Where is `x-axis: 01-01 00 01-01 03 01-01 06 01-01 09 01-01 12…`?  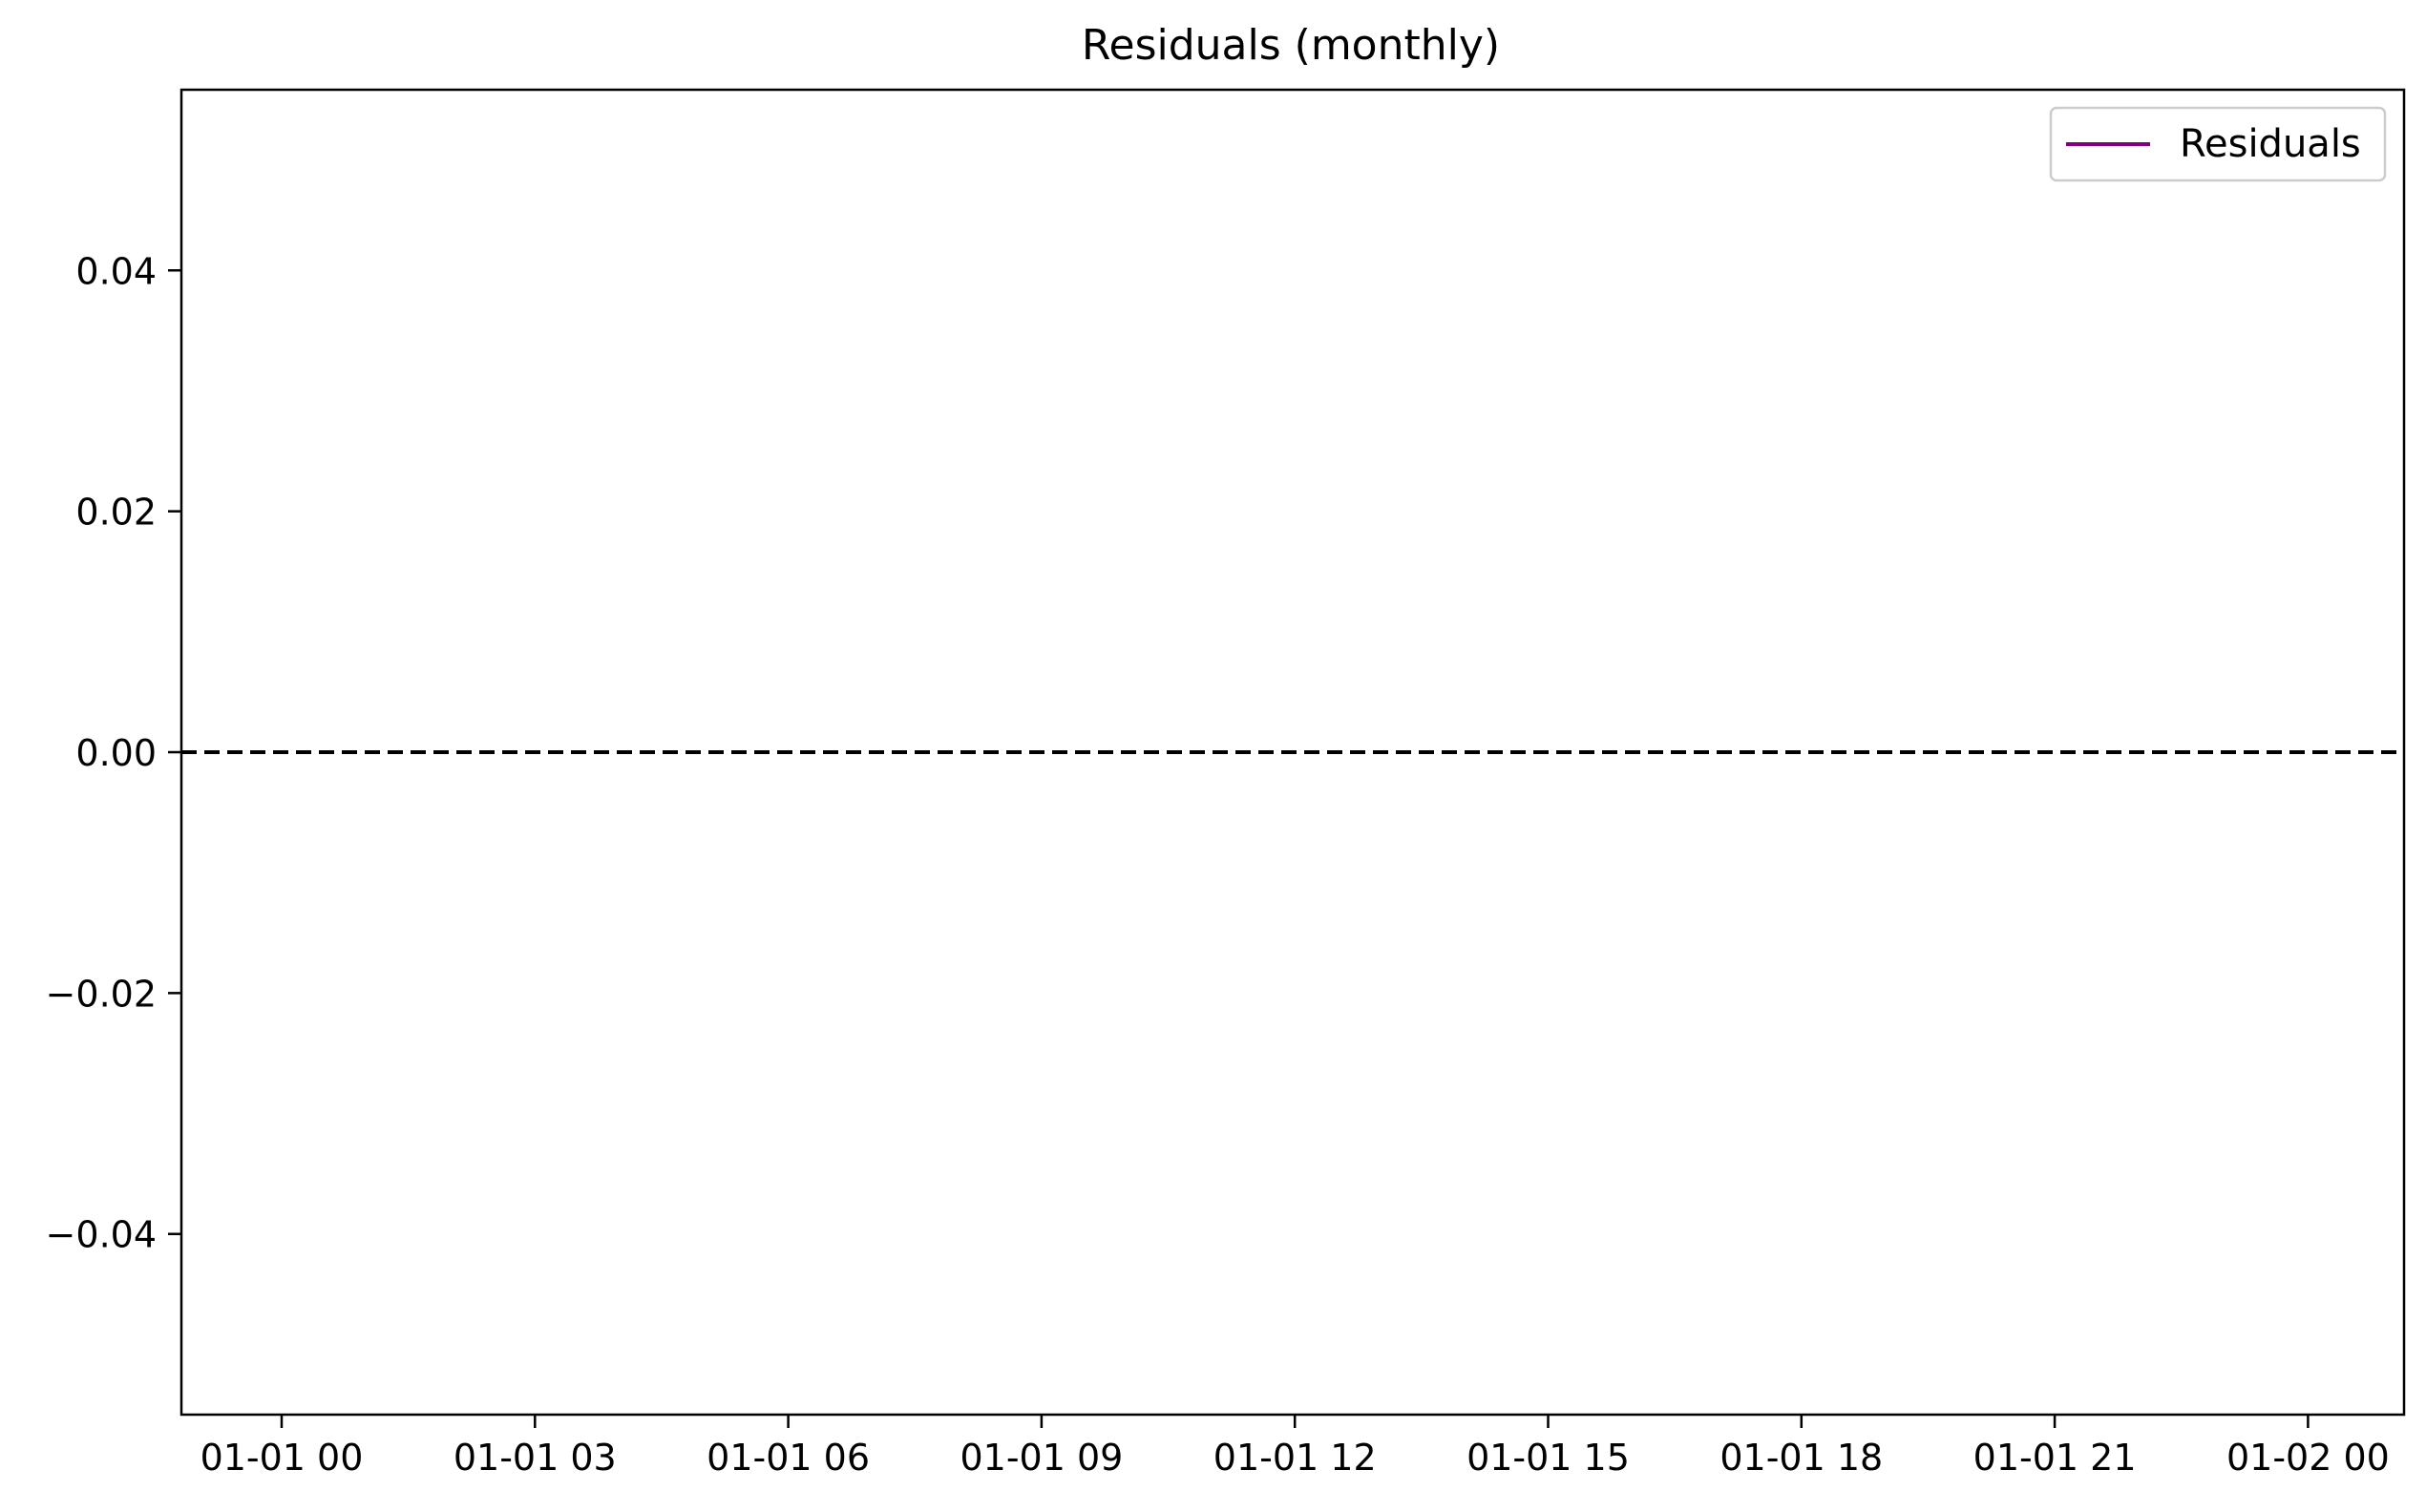 x-axis: 01-01 00 01-01 03 01-01 06 01-01 09 01-01 12… is located at coordinates (1295, 1447).